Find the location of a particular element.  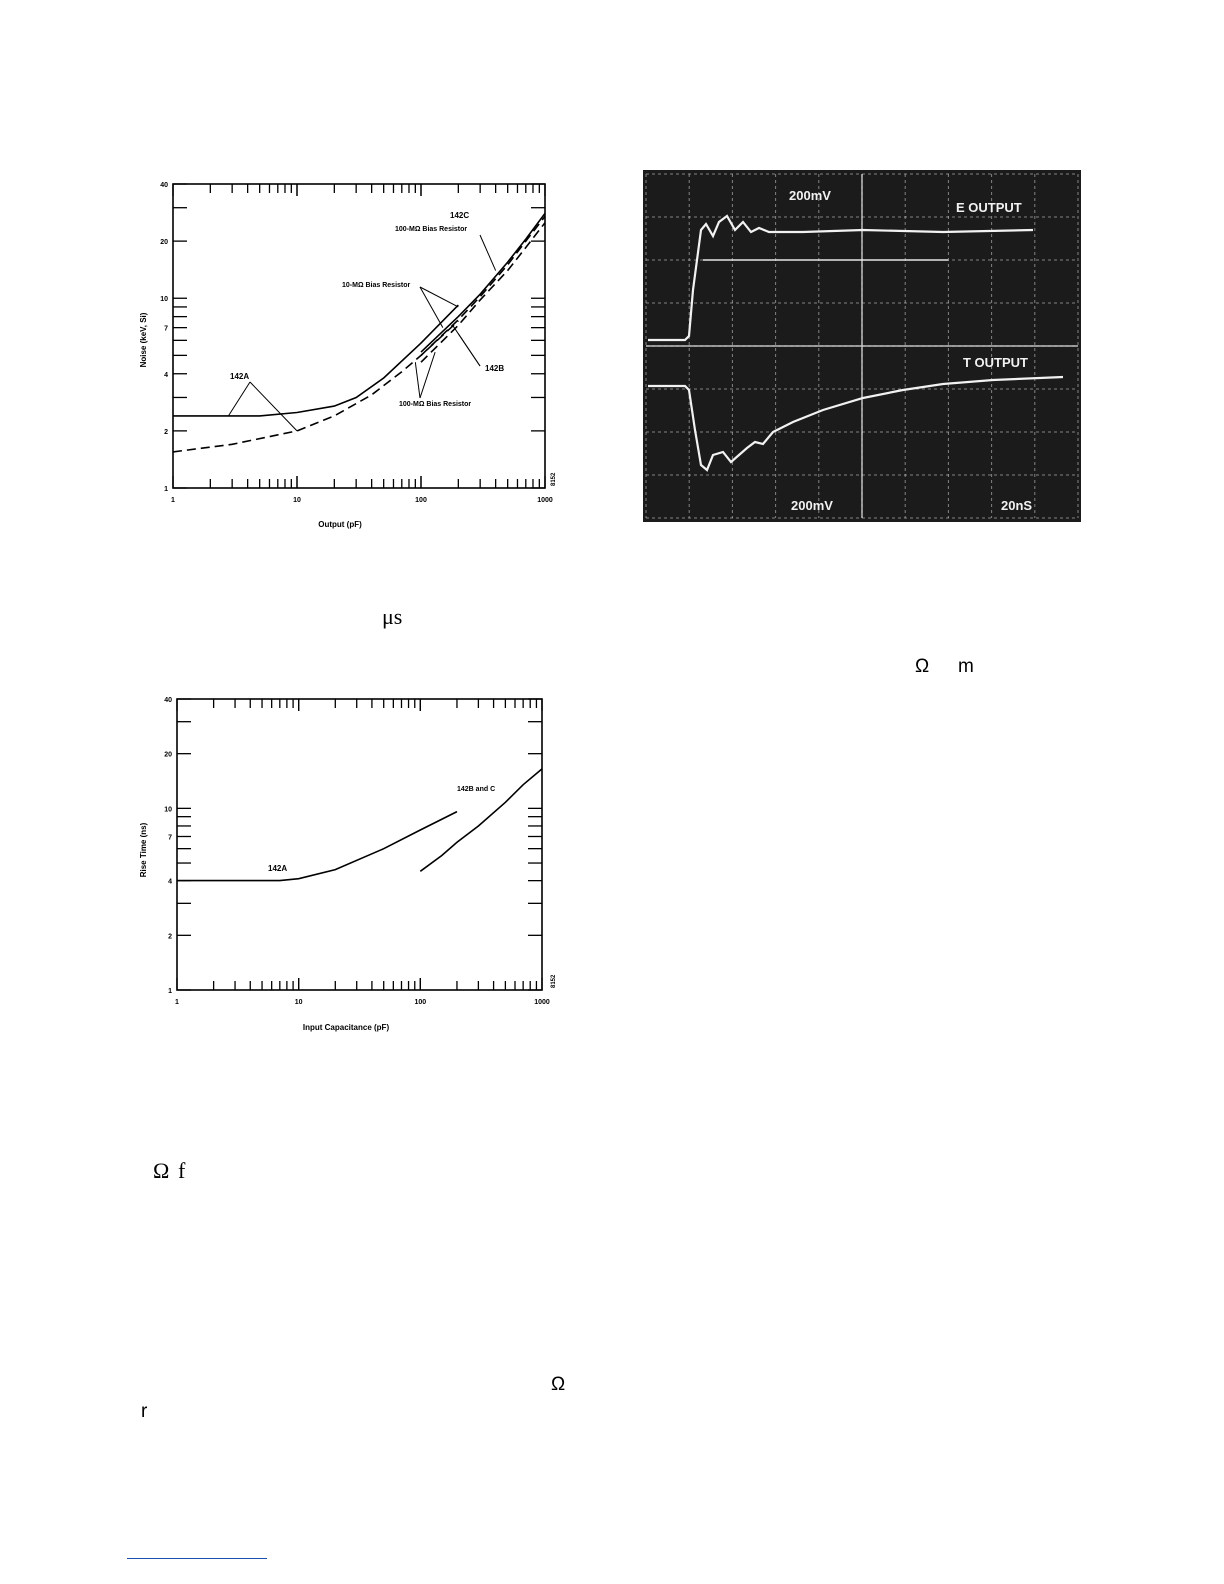

footnote-rule is located at coordinates (197, 1558).